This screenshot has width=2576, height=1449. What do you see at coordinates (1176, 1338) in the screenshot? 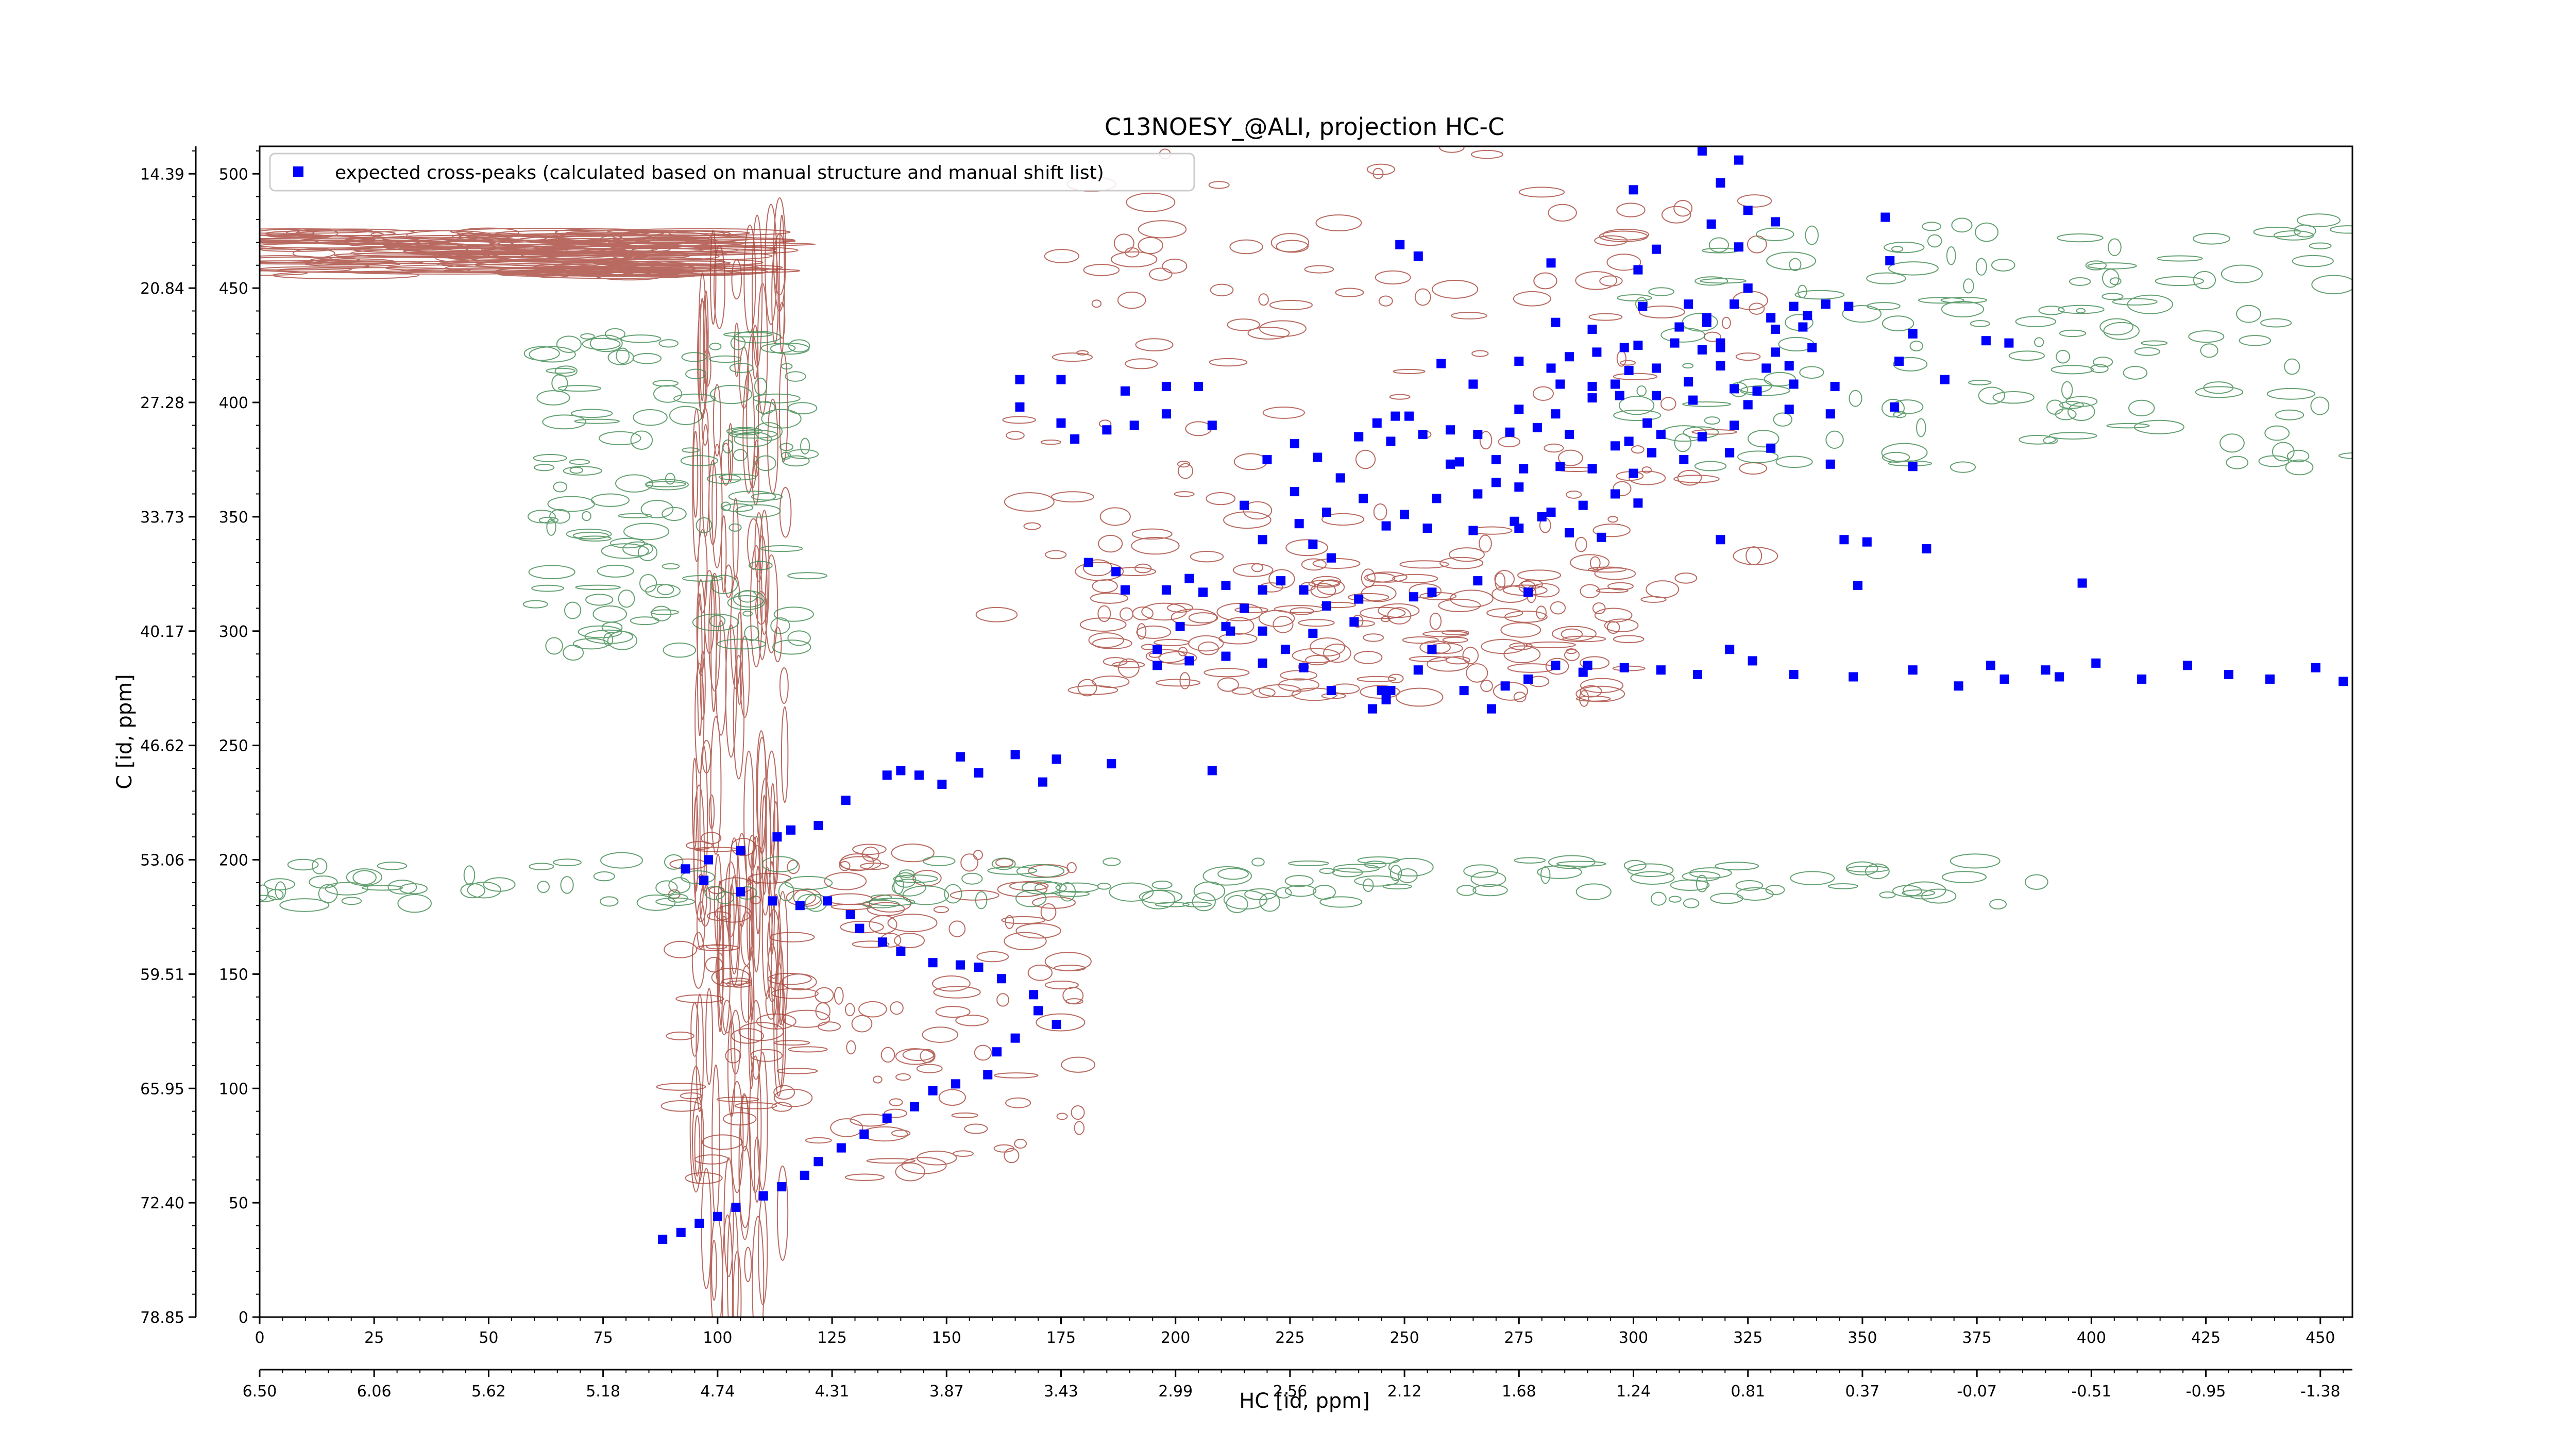
I see `x-index-tick-label: 200` at bounding box center [1176, 1338].